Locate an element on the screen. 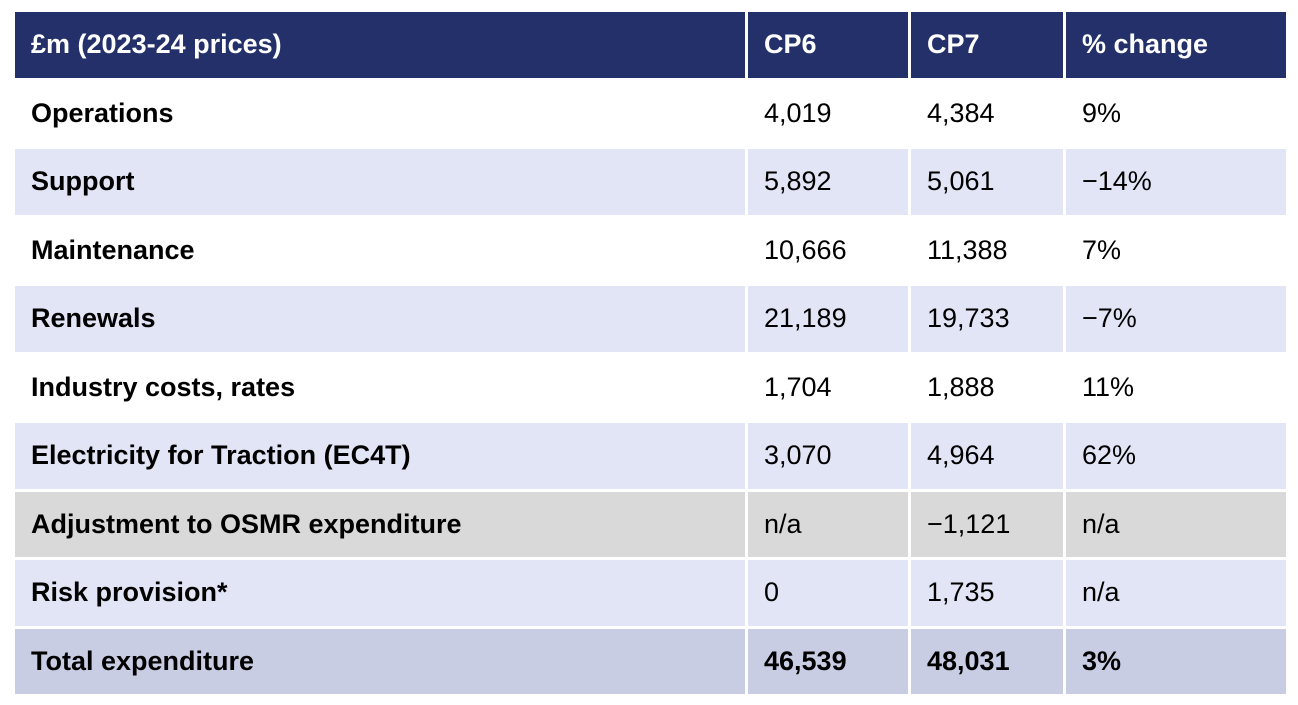 The image size is (1298, 705). row-label: Operations is located at coordinates (380, 113).